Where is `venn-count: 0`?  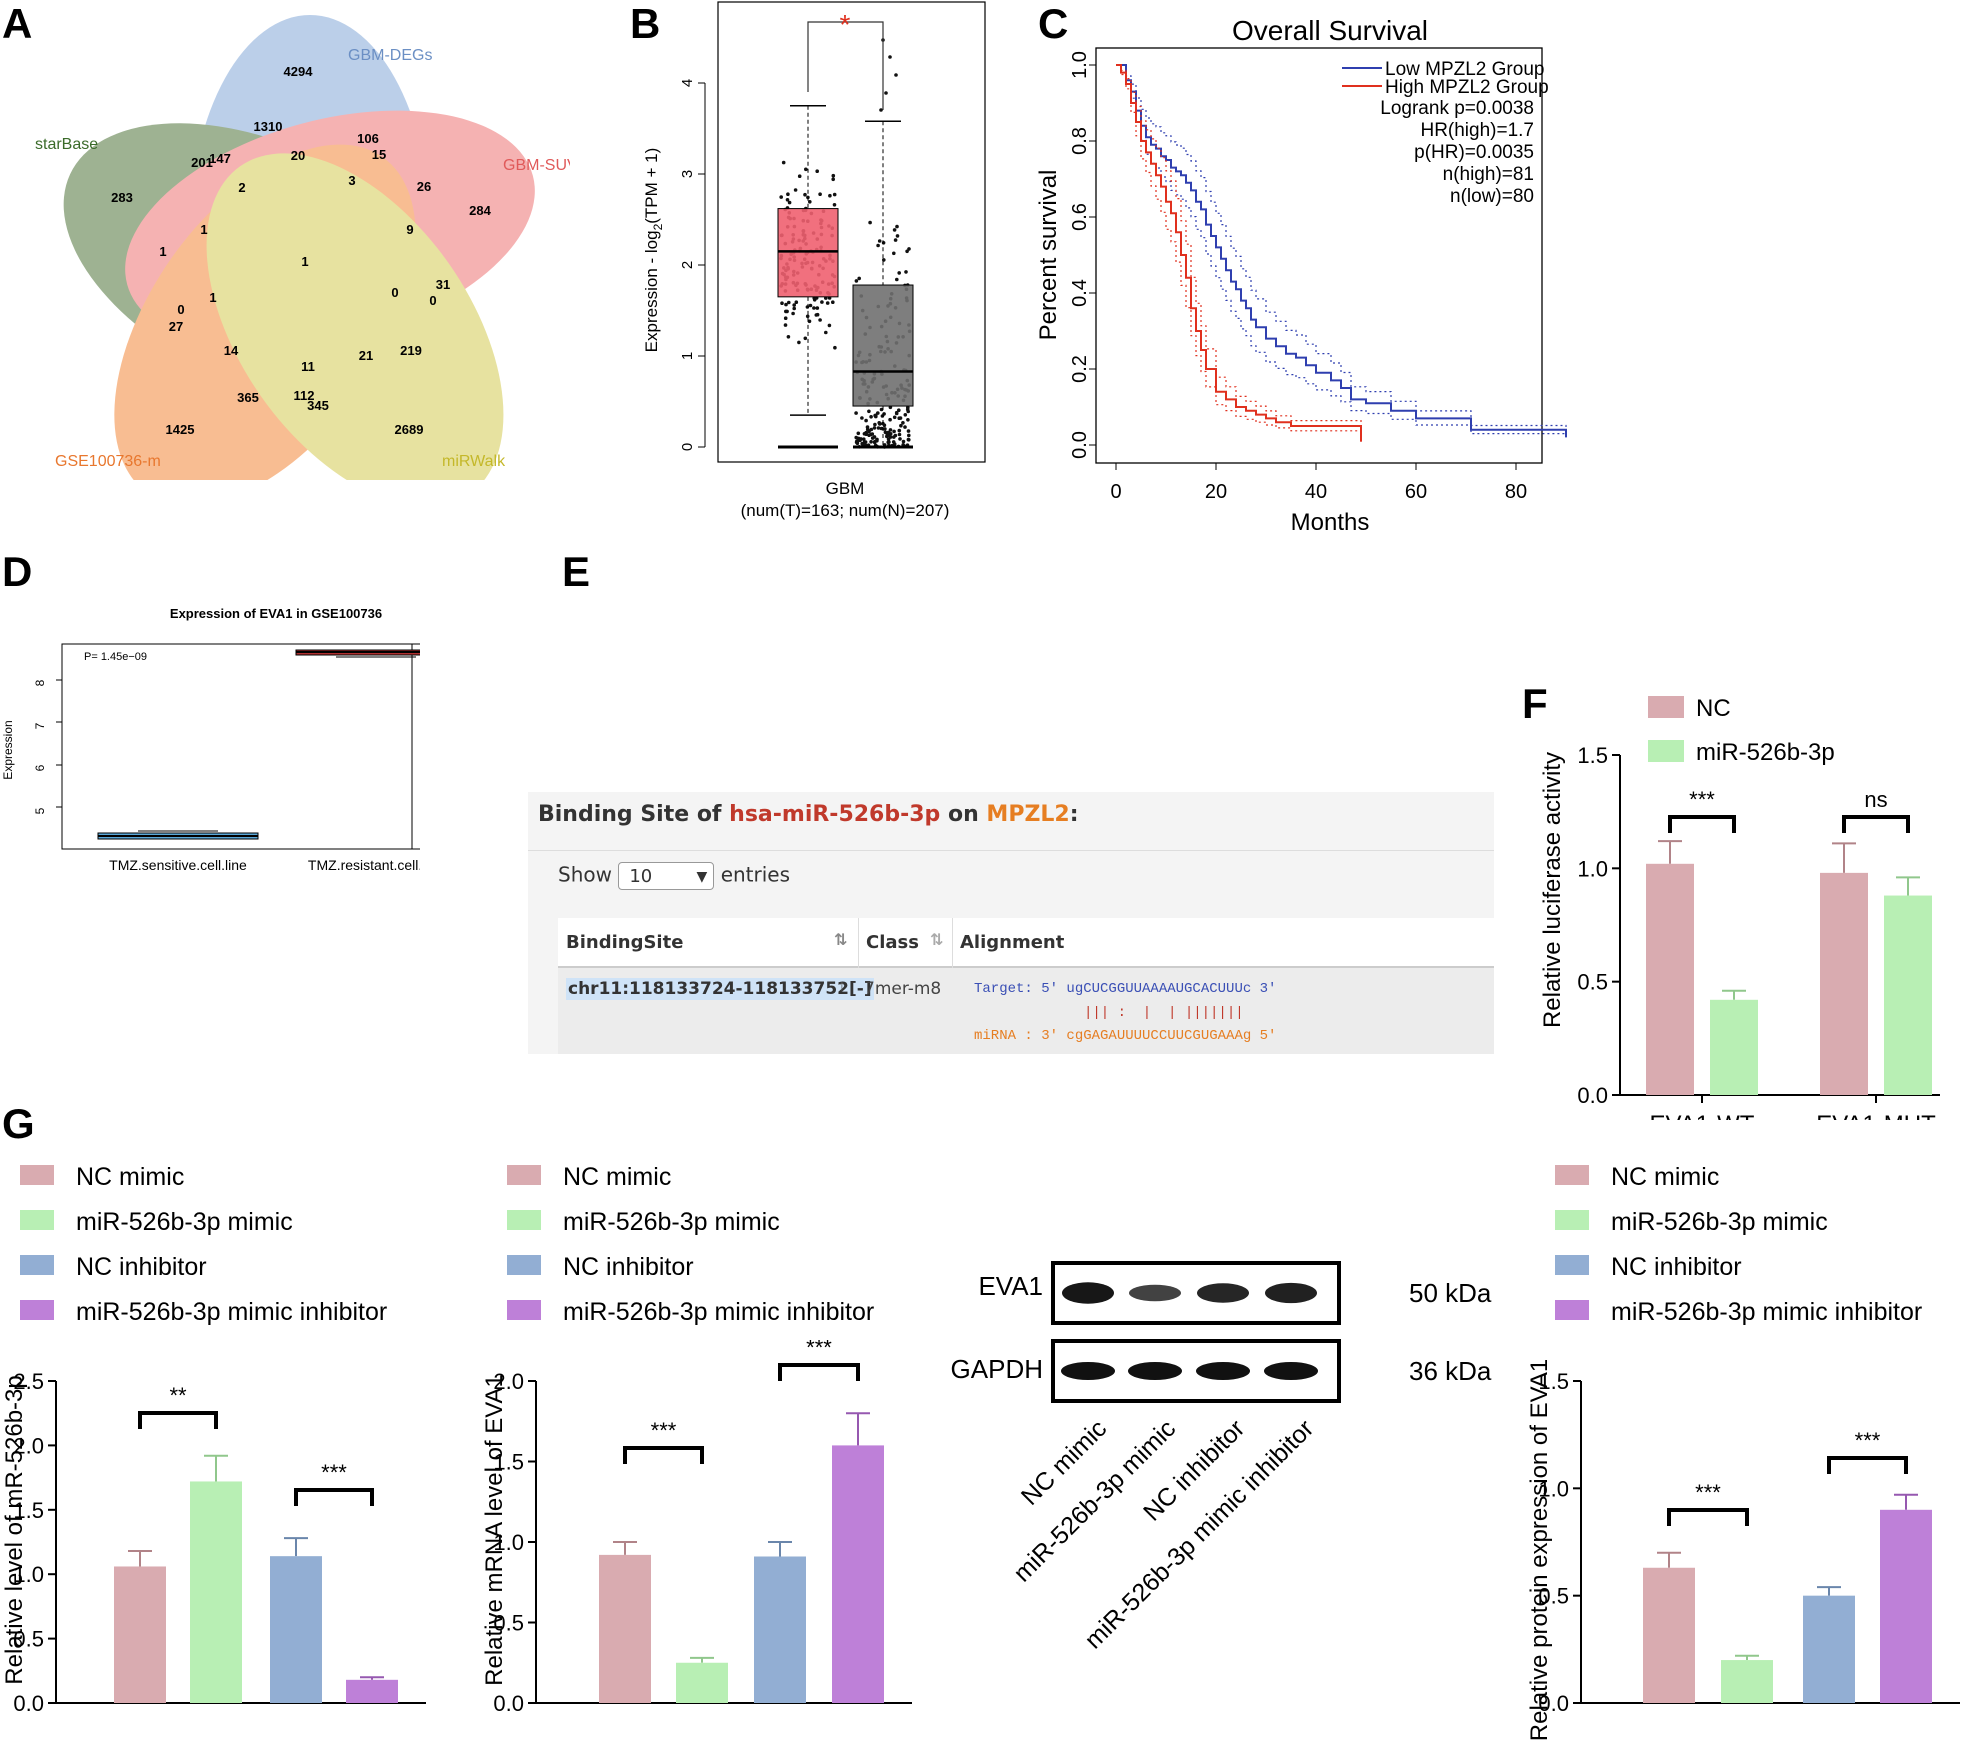
venn-count: 0 is located at coordinates (394, 292).